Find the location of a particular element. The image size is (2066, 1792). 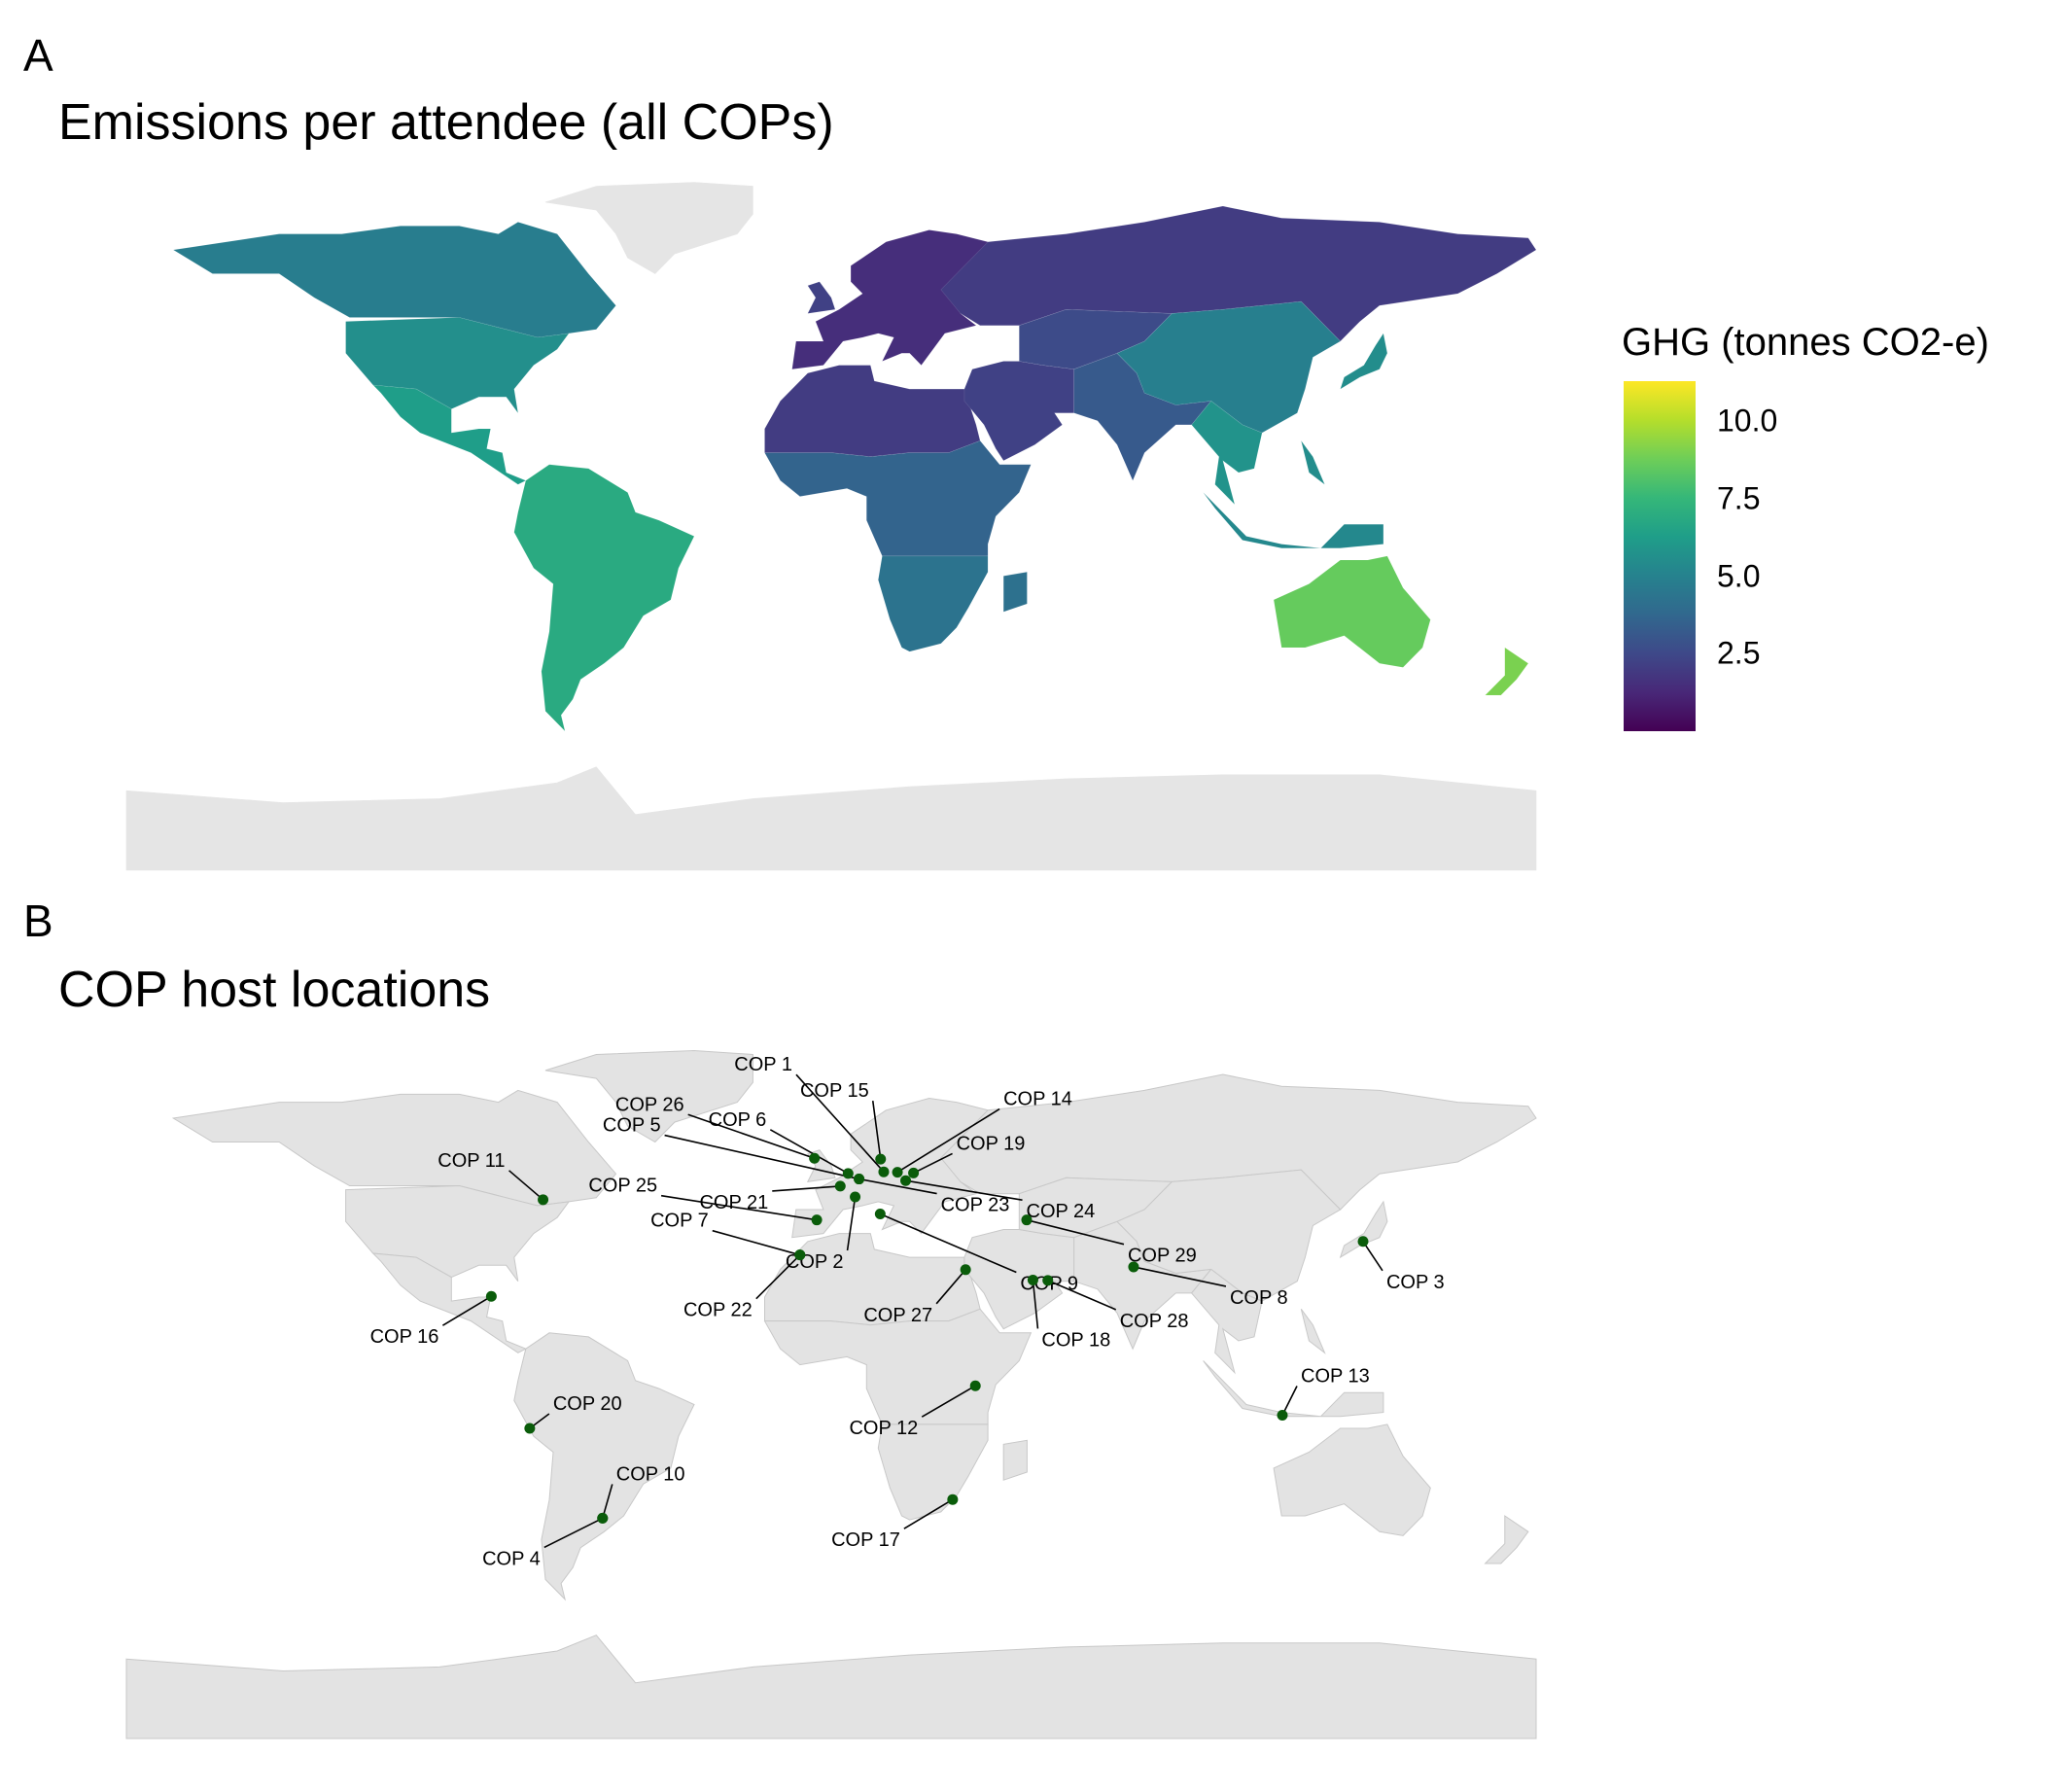

region-canada is located at coordinates (394, 280).